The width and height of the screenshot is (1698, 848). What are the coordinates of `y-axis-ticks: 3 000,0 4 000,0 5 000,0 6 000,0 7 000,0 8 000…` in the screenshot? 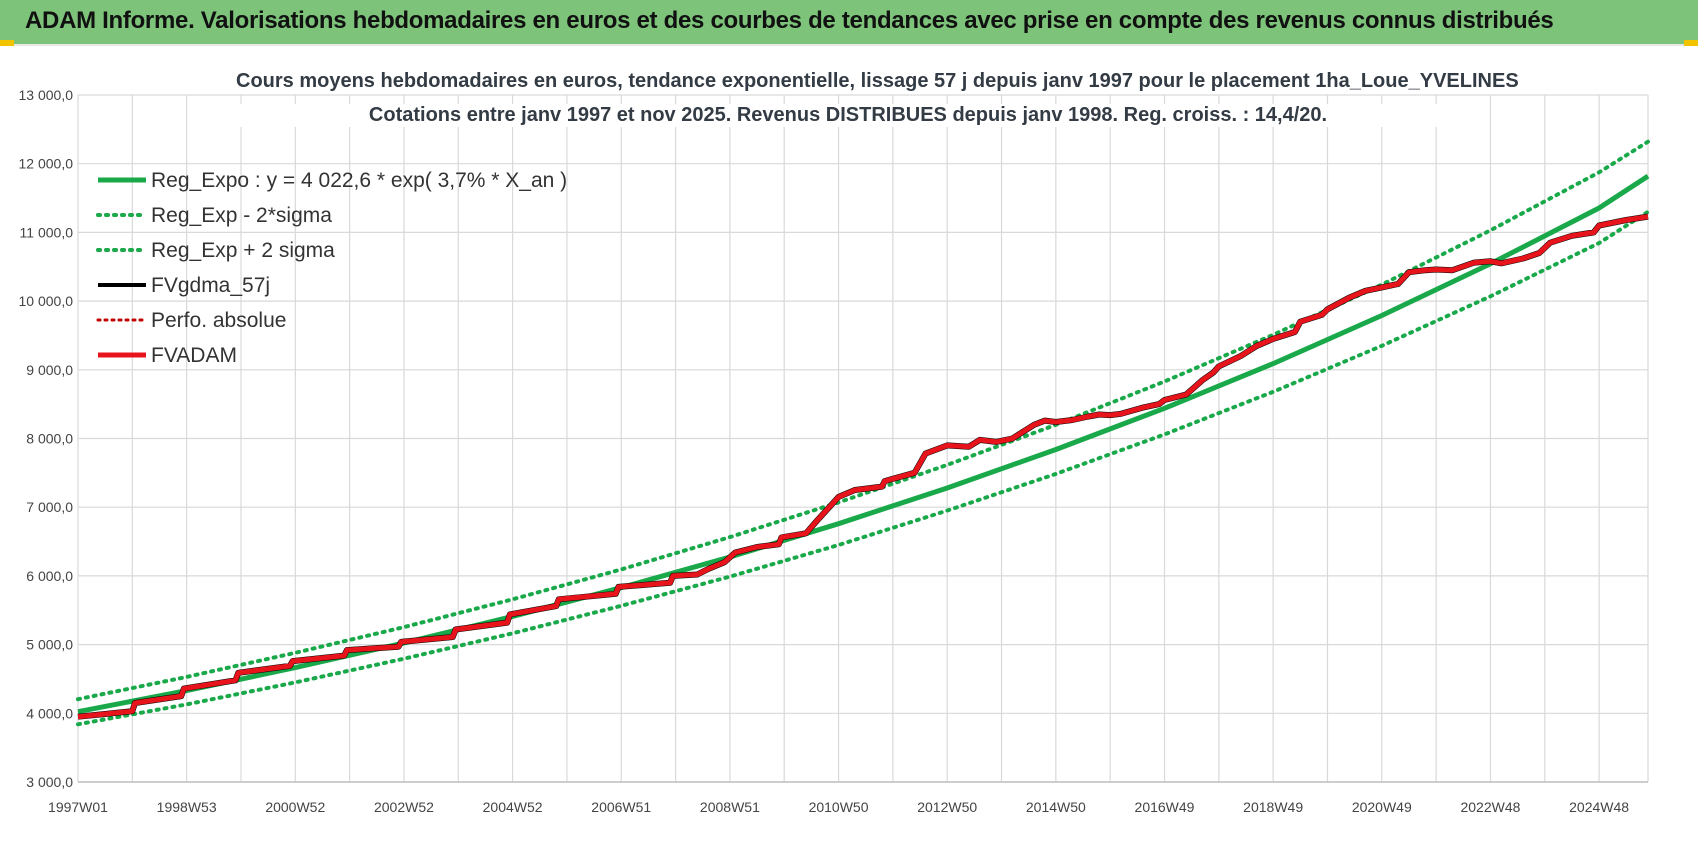 It's located at (46, 438).